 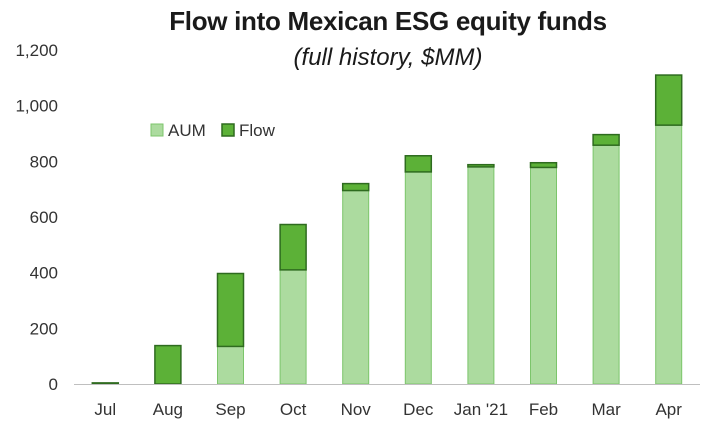 What do you see at coordinates (388, 57) in the screenshot?
I see `chart-subtitle: (full history, $MM)` at bounding box center [388, 57].